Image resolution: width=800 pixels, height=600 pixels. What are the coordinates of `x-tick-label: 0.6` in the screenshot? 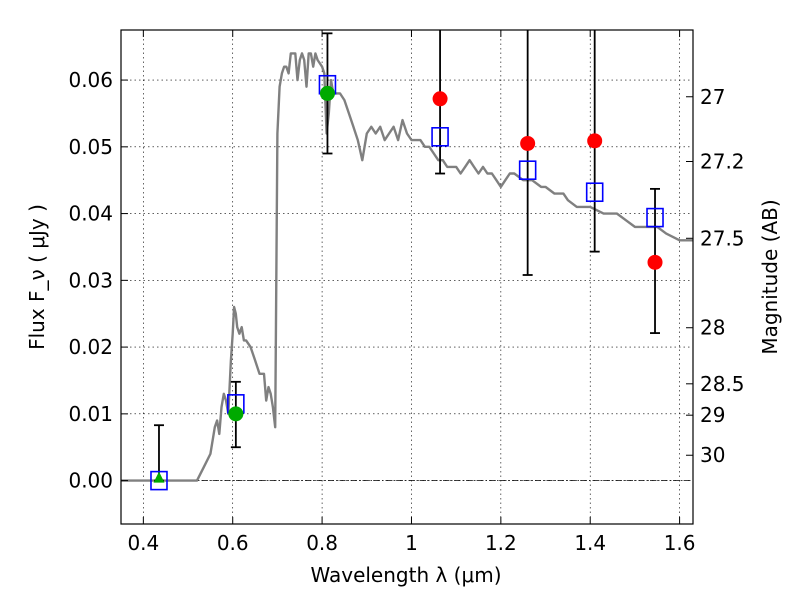 It's located at (233, 543).